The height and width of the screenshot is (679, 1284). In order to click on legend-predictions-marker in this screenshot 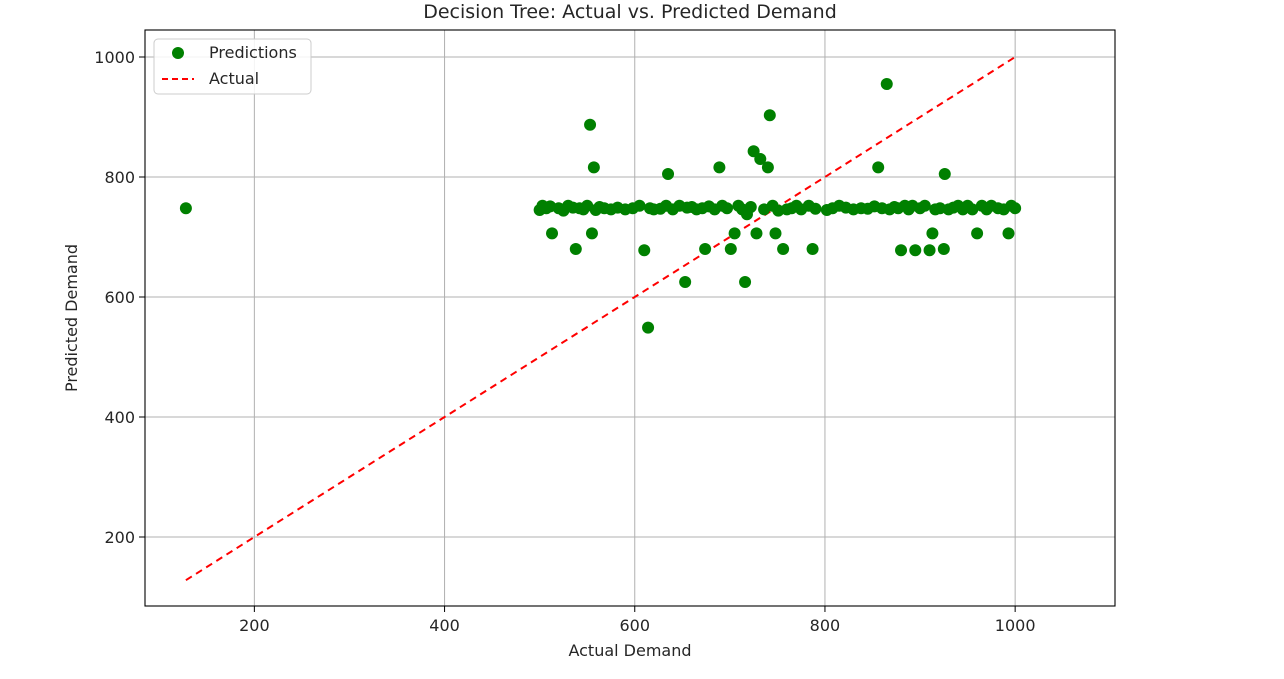, I will do `click(178, 53)`.